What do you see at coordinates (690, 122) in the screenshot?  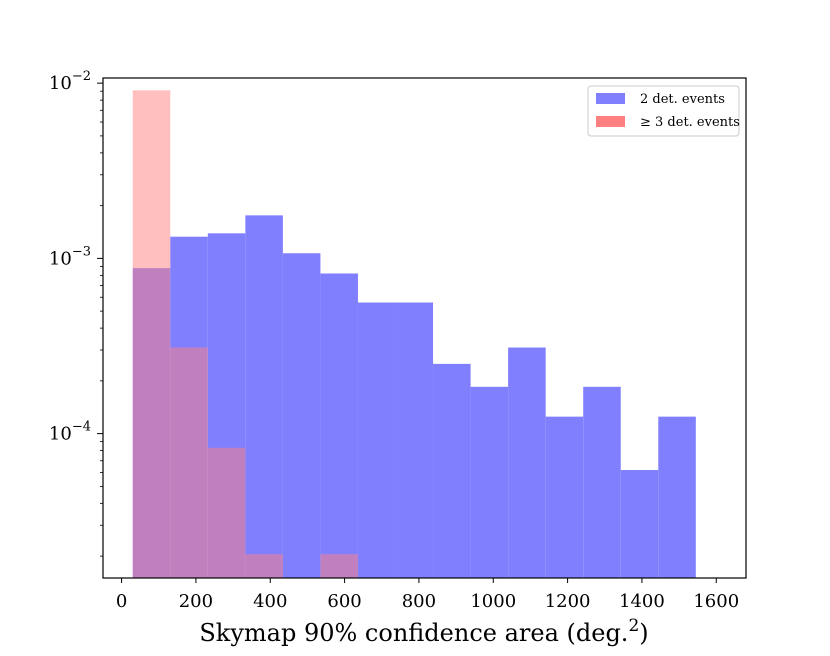 I see `legend-label-3det: ≥ 3 det. events` at bounding box center [690, 122].